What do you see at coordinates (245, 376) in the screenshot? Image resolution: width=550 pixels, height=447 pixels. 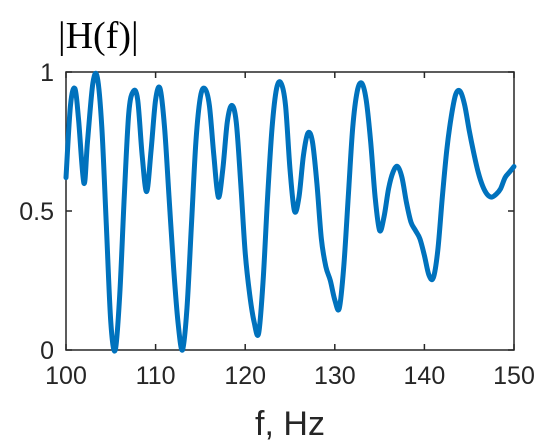 I see `x-tick-label: 120` at bounding box center [245, 376].